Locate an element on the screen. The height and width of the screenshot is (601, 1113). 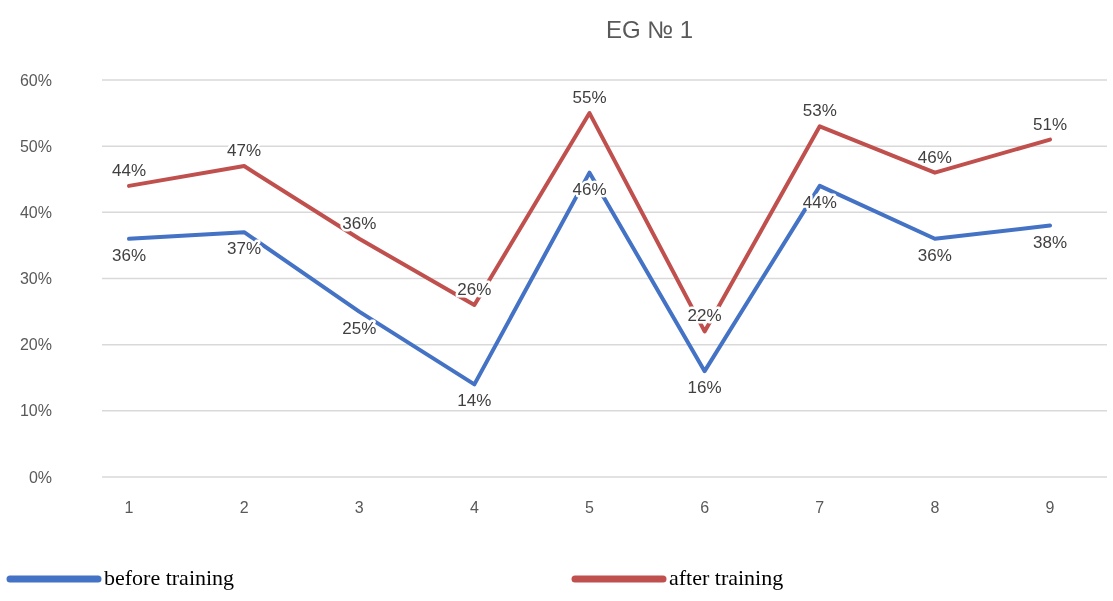
data-label: 53% is located at coordinates (819, 111).